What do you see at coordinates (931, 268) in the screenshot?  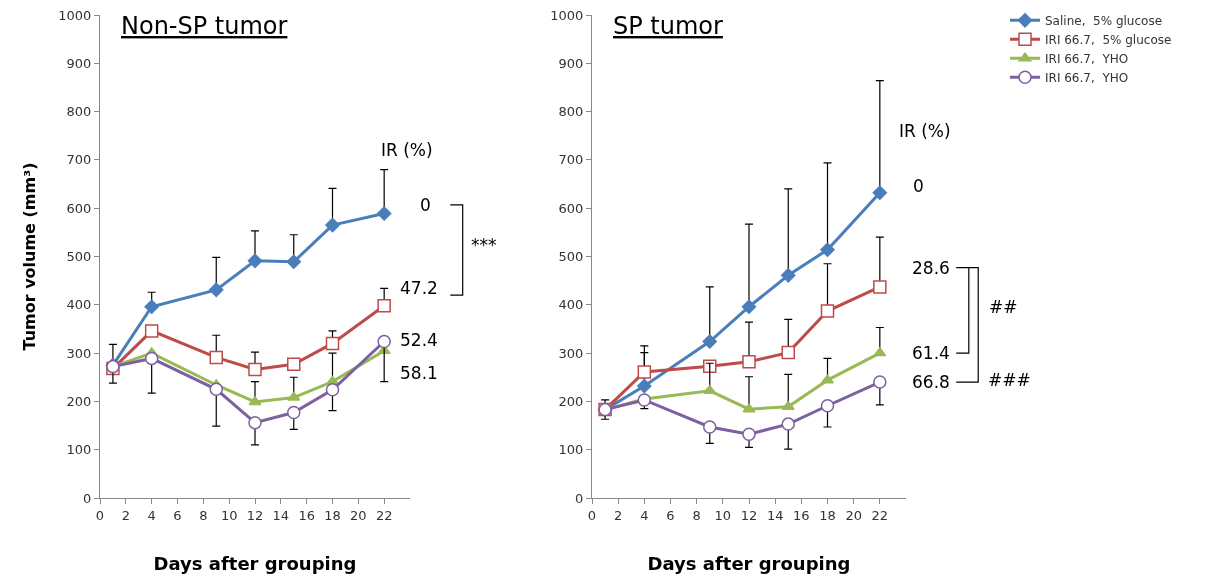 I see `text: 28.6` at bounding box center [931, 268].